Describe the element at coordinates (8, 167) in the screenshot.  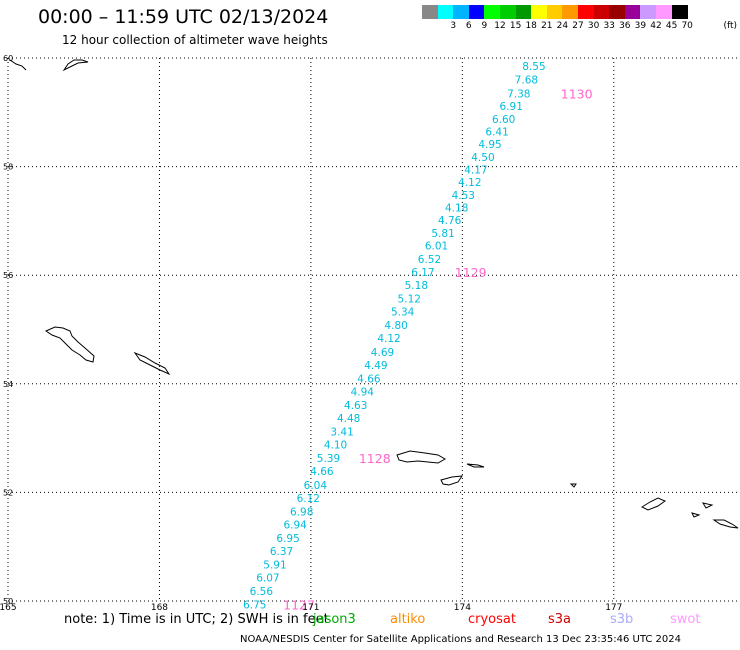
I see `lat-tick-label: 58` at that location.